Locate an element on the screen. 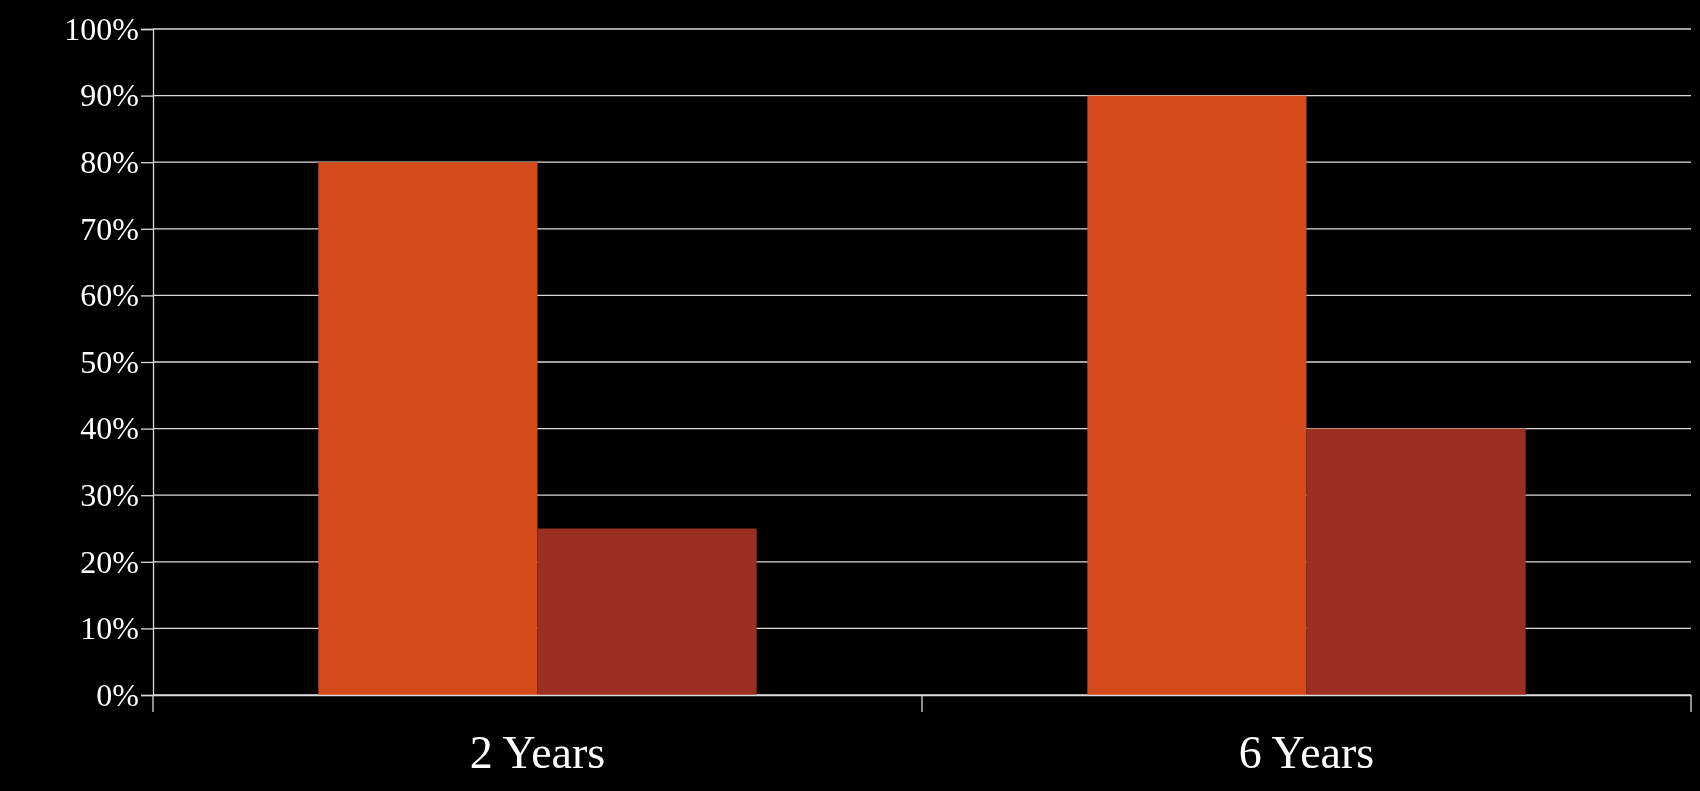  y-tick-label: 100% is located at coordinates (101, 28).